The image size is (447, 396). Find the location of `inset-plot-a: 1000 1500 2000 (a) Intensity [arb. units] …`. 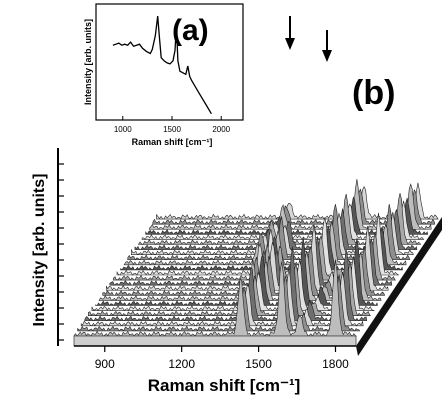

inset-plot-a: 1000 1500 2000 (a) Intensity [arb. units] … is located at coordinates (163, 75).